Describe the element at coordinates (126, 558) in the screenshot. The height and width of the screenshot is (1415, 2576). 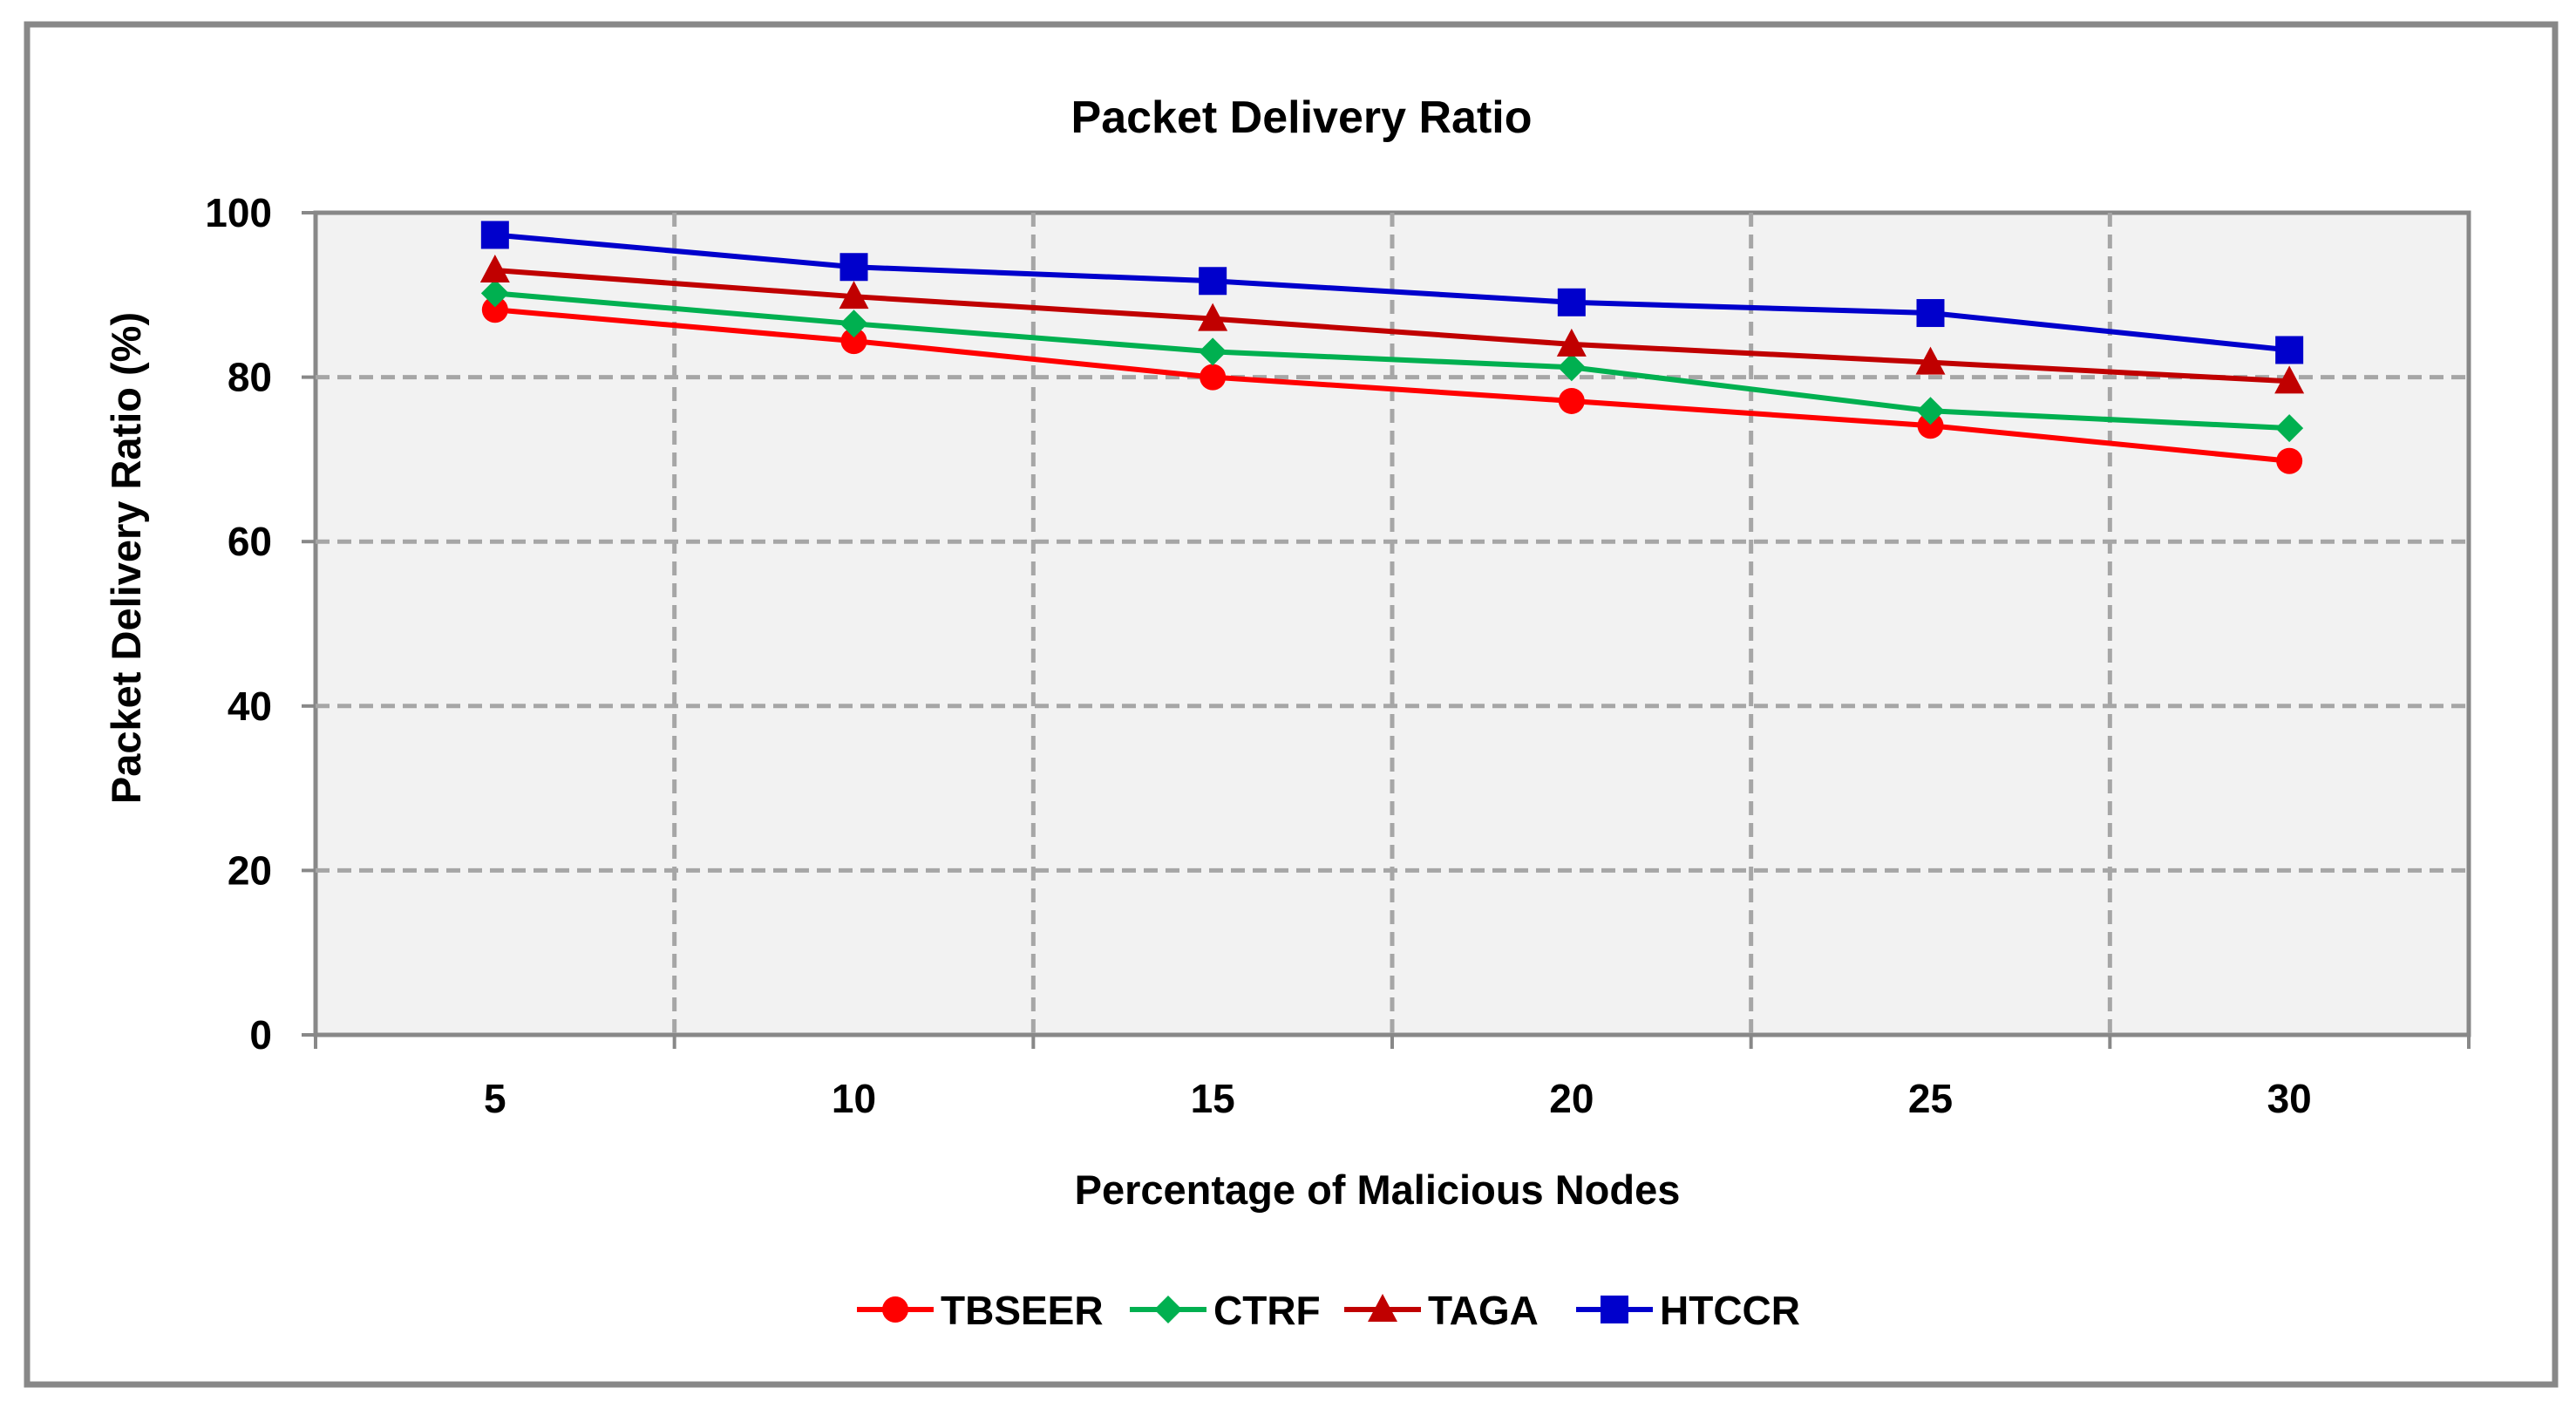
I see `y-axis-label: Packet Delivery Ratio (%)` at that location.